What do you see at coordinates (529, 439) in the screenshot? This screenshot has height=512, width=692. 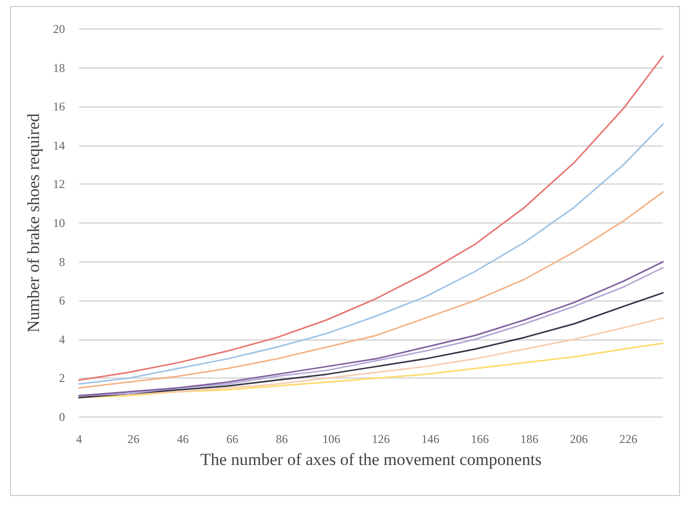 I see `x-tick-label: 186` at bounding box center [529, 439].